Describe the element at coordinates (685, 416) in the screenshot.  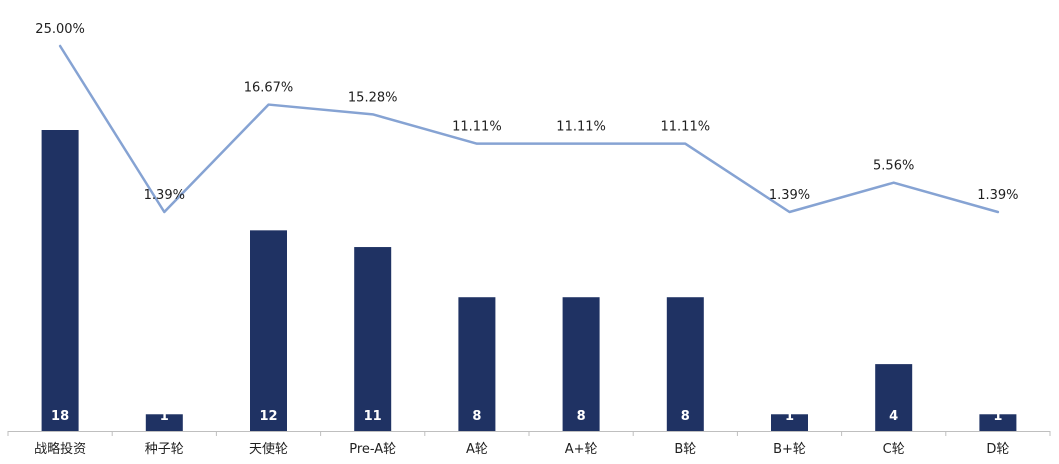
I see `bar-value-label-6: 8` at that location.